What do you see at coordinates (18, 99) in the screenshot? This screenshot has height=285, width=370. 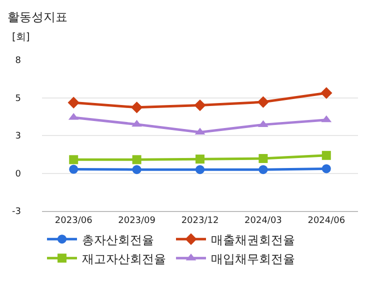 I see `y-tick-label: 5` at bounding box center [18, 99].